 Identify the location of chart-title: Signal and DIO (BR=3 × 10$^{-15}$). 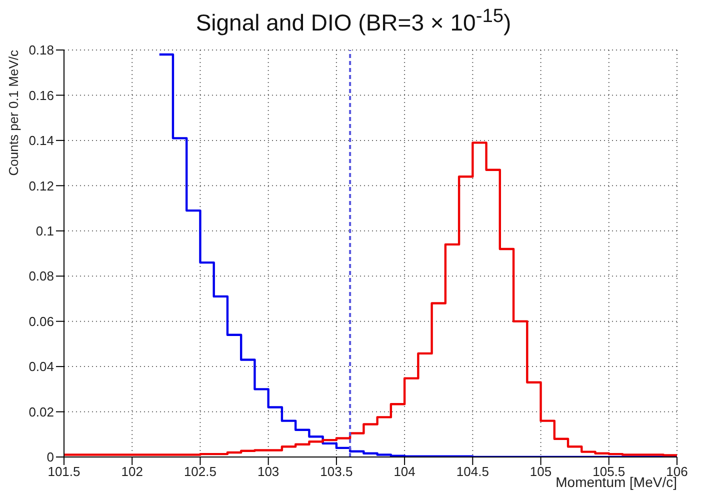
(353, 21).